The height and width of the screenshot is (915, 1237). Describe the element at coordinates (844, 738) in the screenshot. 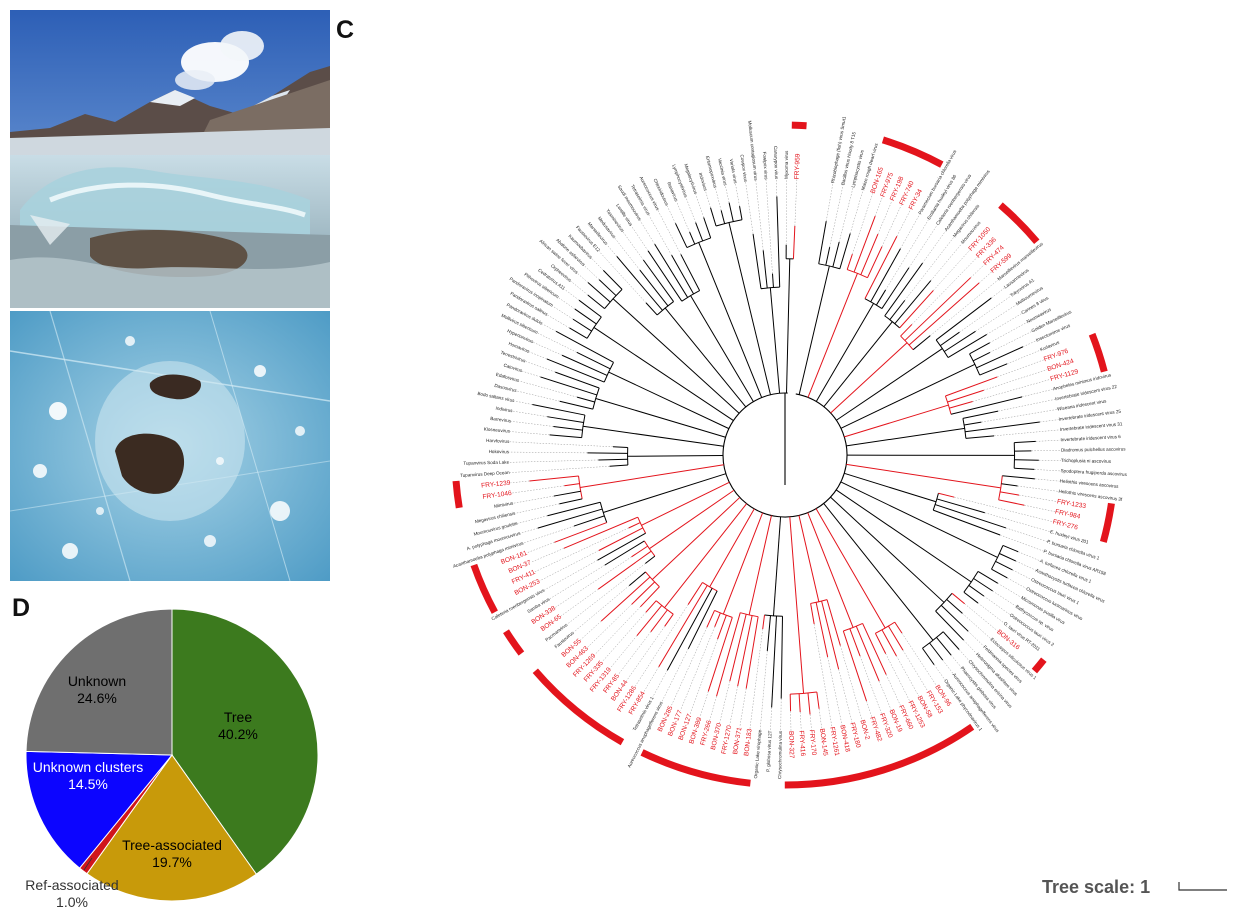

I see `tree-leaf-label-highlight: BON-418` at that location.